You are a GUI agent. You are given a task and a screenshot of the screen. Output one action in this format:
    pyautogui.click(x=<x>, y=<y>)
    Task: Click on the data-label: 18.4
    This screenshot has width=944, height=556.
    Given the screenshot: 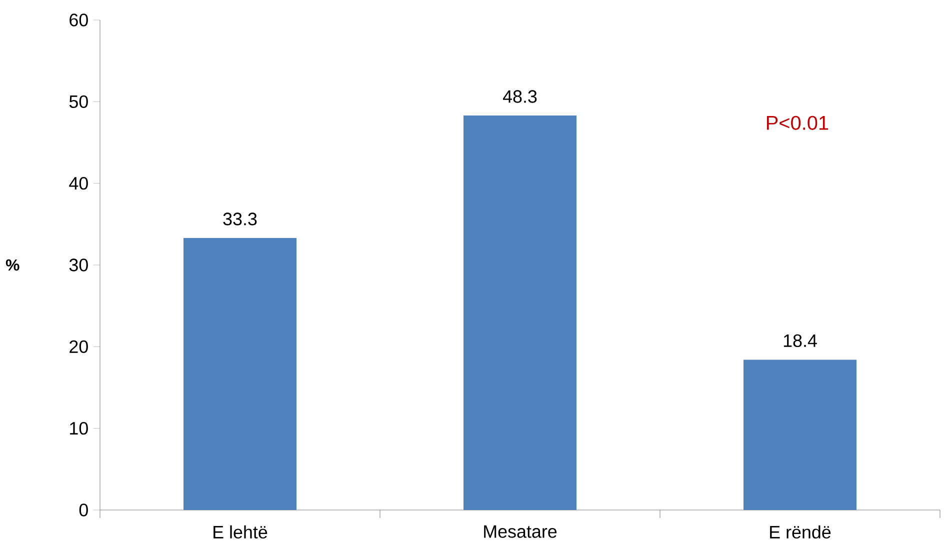 What is the action you would take?
    pyautogui.click(x=800, y=341)
    